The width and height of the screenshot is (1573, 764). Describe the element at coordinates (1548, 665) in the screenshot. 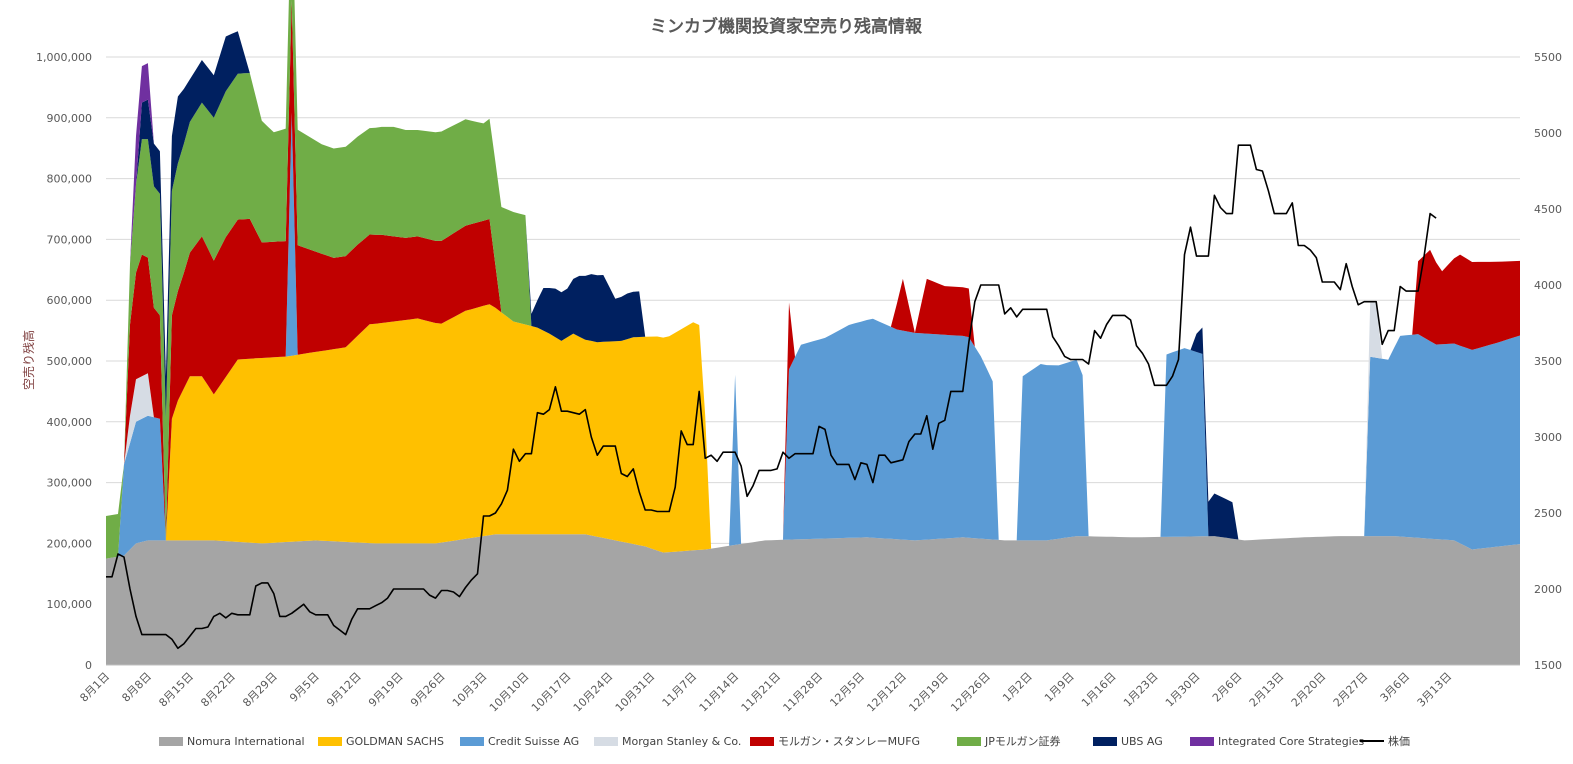

I see `y2-tick-label: 1500` at that location.